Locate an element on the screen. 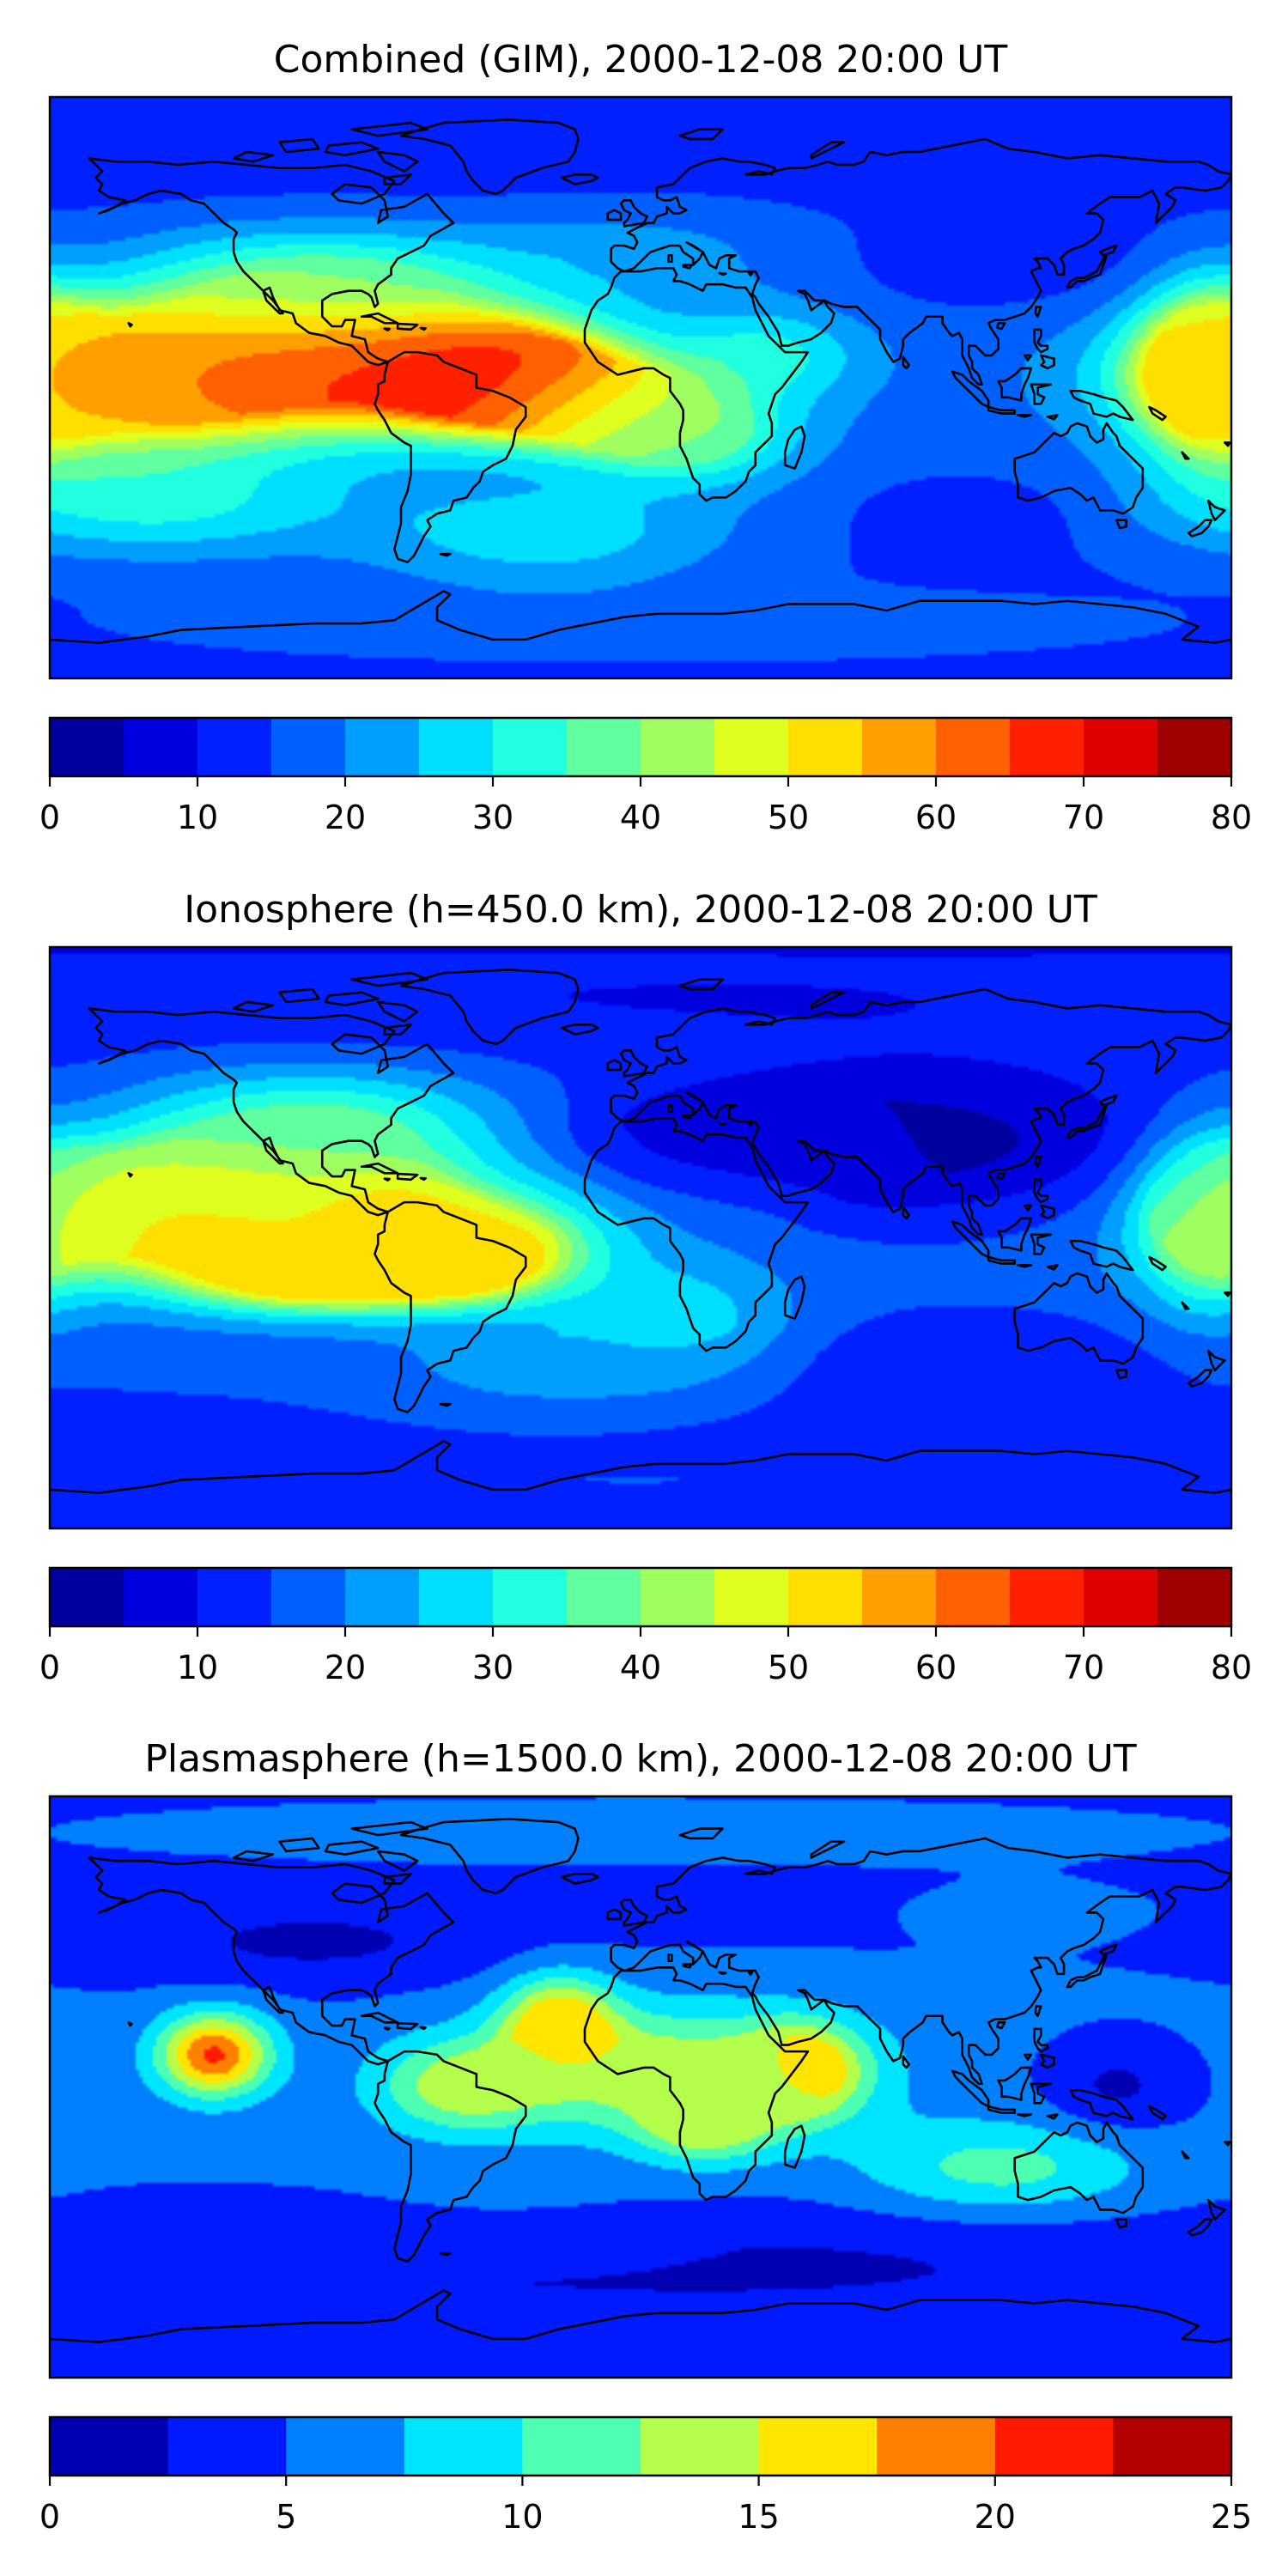  colorbar: 0 5 10 15 20 25 is located at coordinates (645, 2475).